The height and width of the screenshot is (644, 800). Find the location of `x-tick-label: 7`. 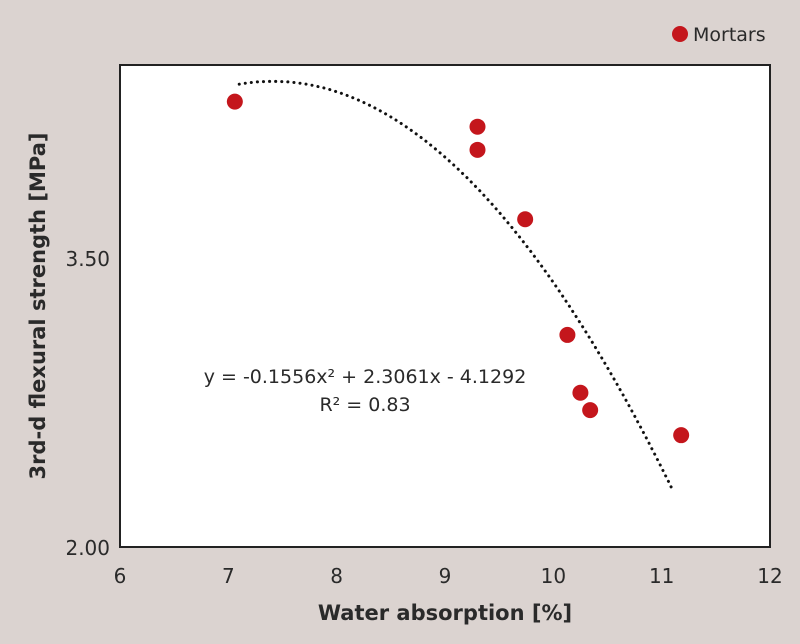

x-tick-label: 7 is located at coordinates (228, 576).